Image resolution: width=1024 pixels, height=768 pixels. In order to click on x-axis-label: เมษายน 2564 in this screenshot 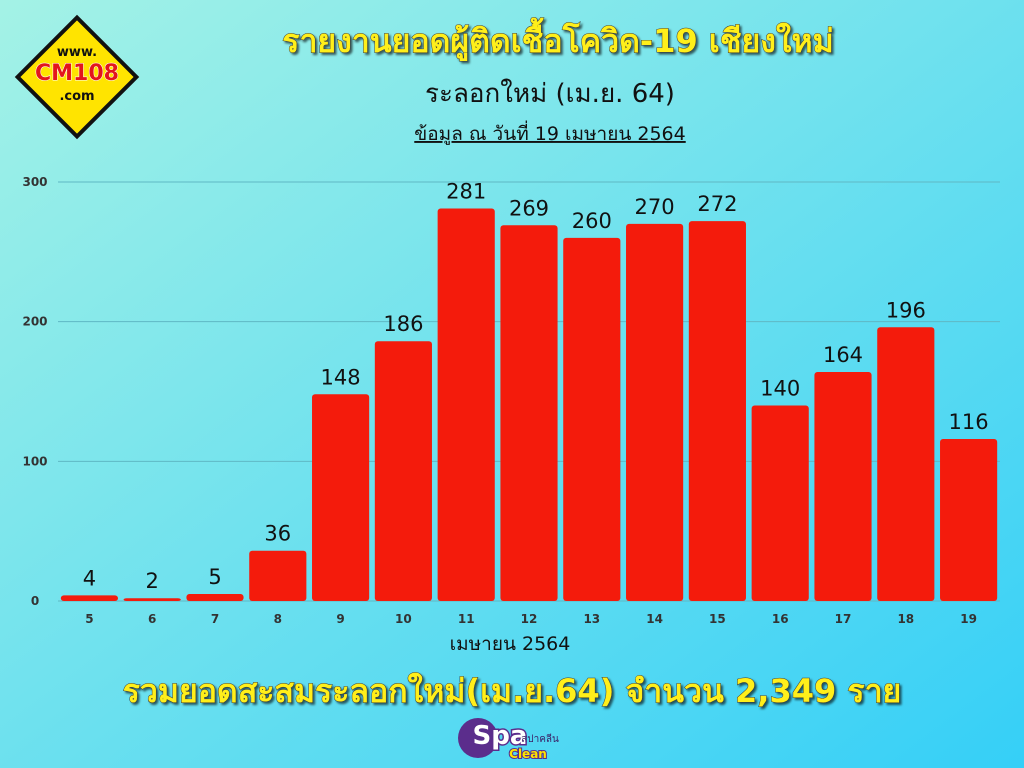, I will do `click(510, 644)`.